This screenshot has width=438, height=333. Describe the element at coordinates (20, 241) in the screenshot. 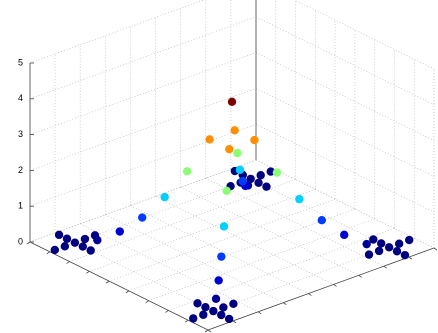

I see `z-tick-label: 0` at that location.